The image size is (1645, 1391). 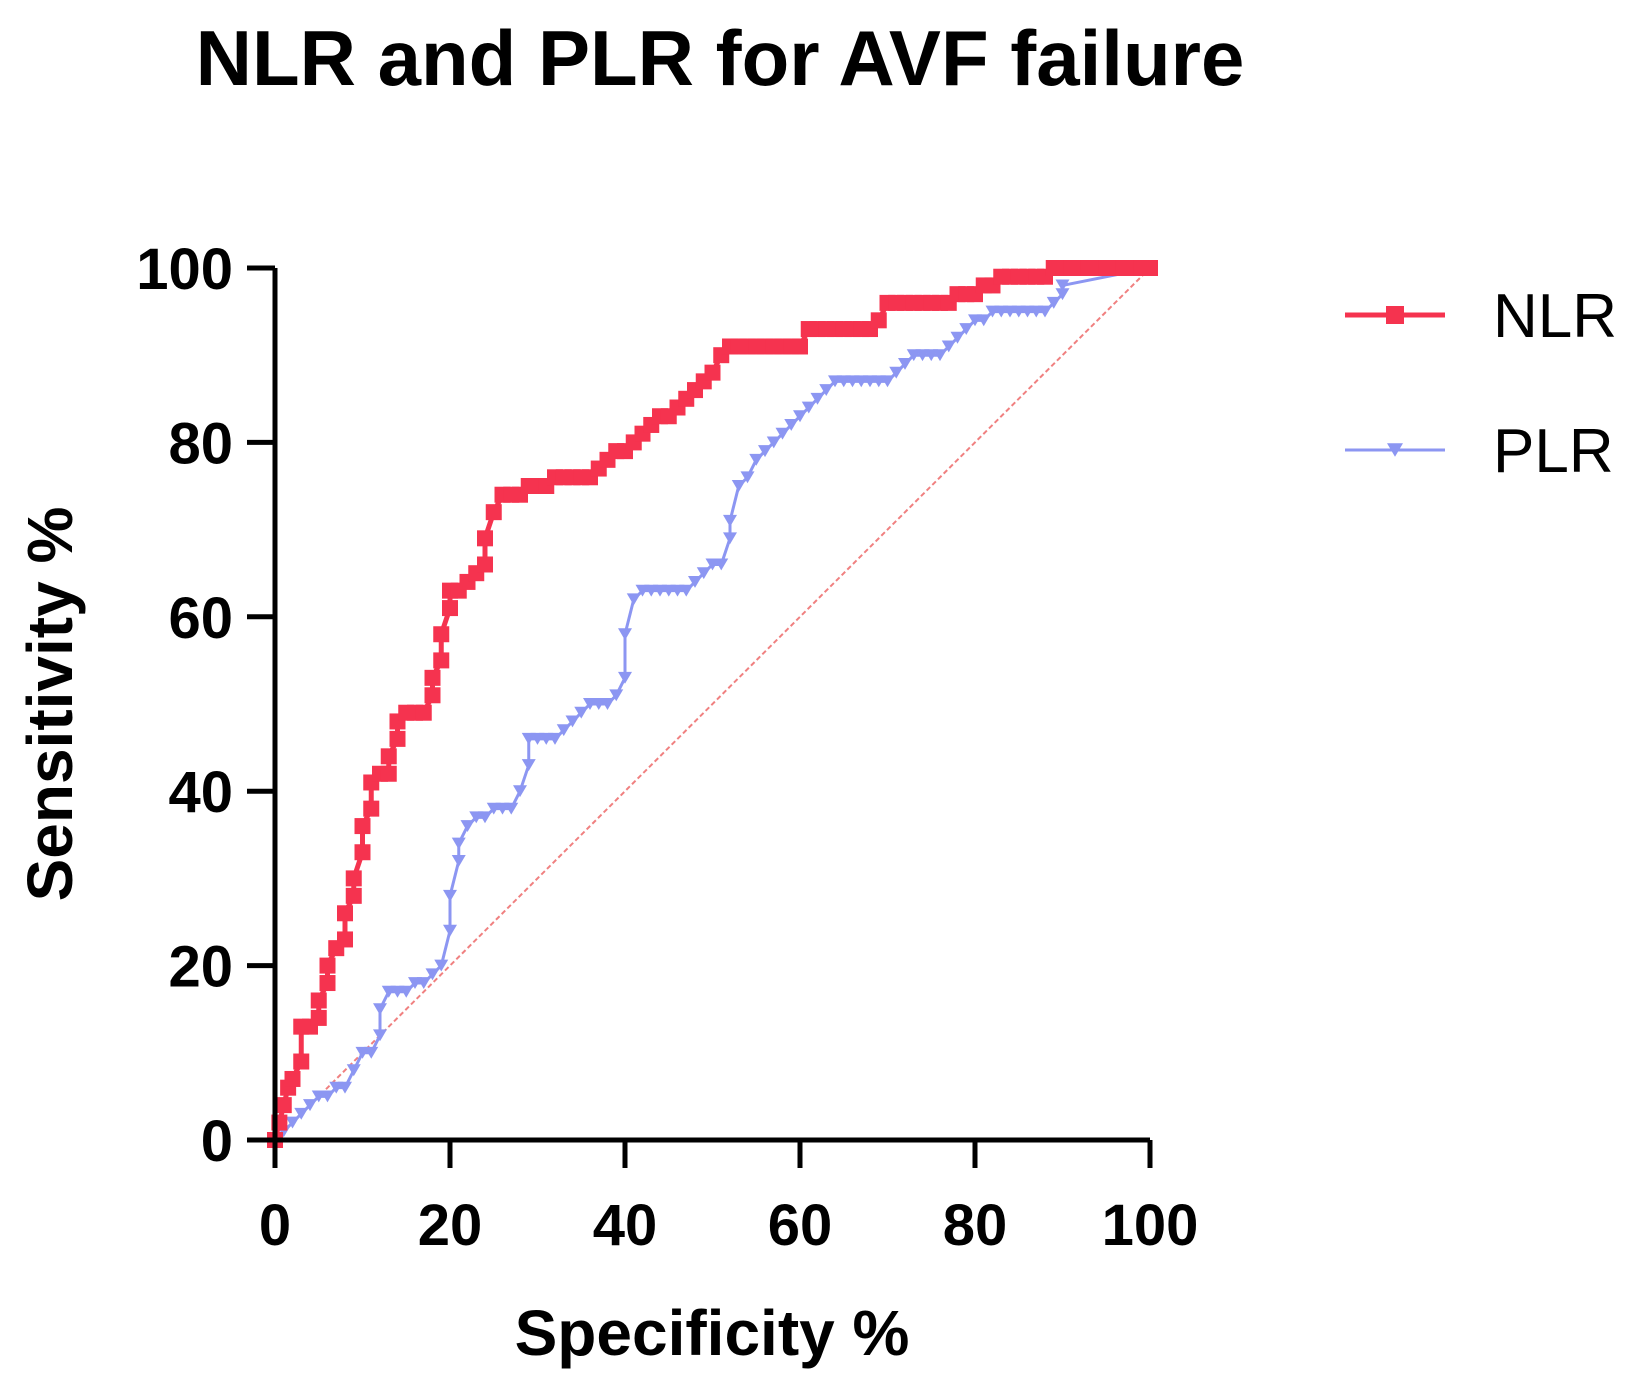 I want to click on y-tick-label: 40, so click(x=200, y=792).